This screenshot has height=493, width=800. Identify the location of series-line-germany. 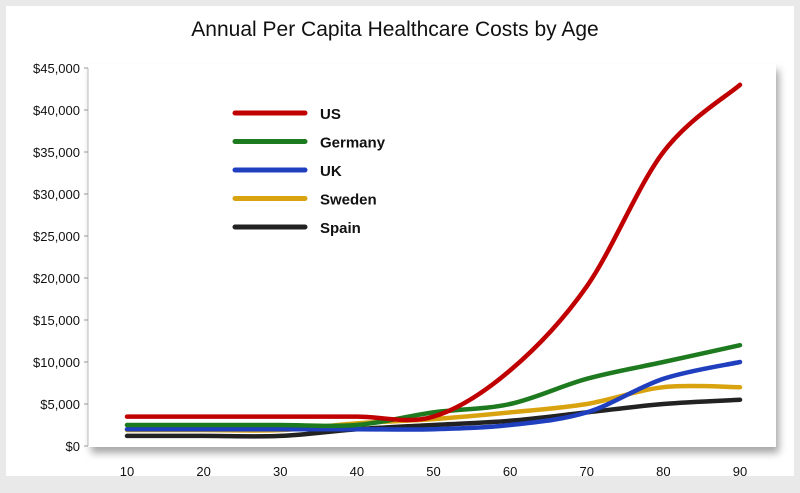
(433, 385).